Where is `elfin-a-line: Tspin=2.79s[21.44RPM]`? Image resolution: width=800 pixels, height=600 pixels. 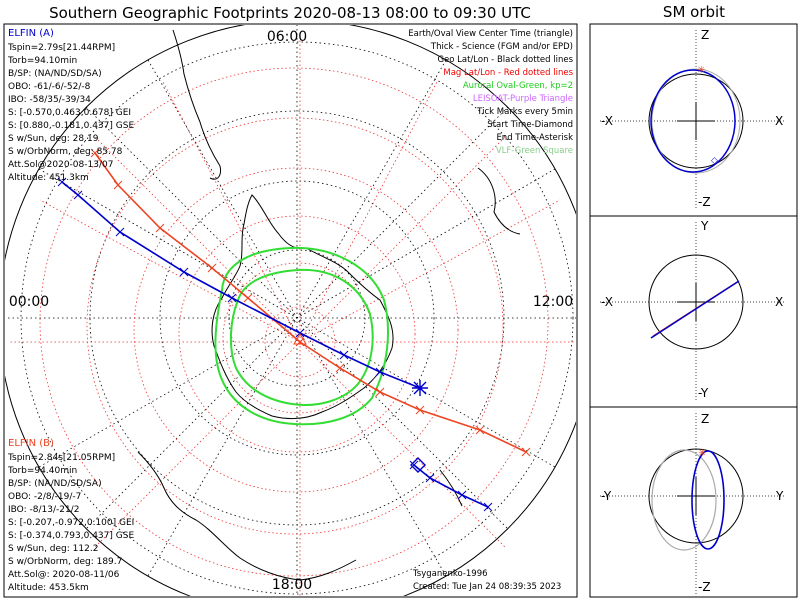
elfin-a-line: Tspin=2.79s[21.44RPM] is located at coordinates (61, 48).